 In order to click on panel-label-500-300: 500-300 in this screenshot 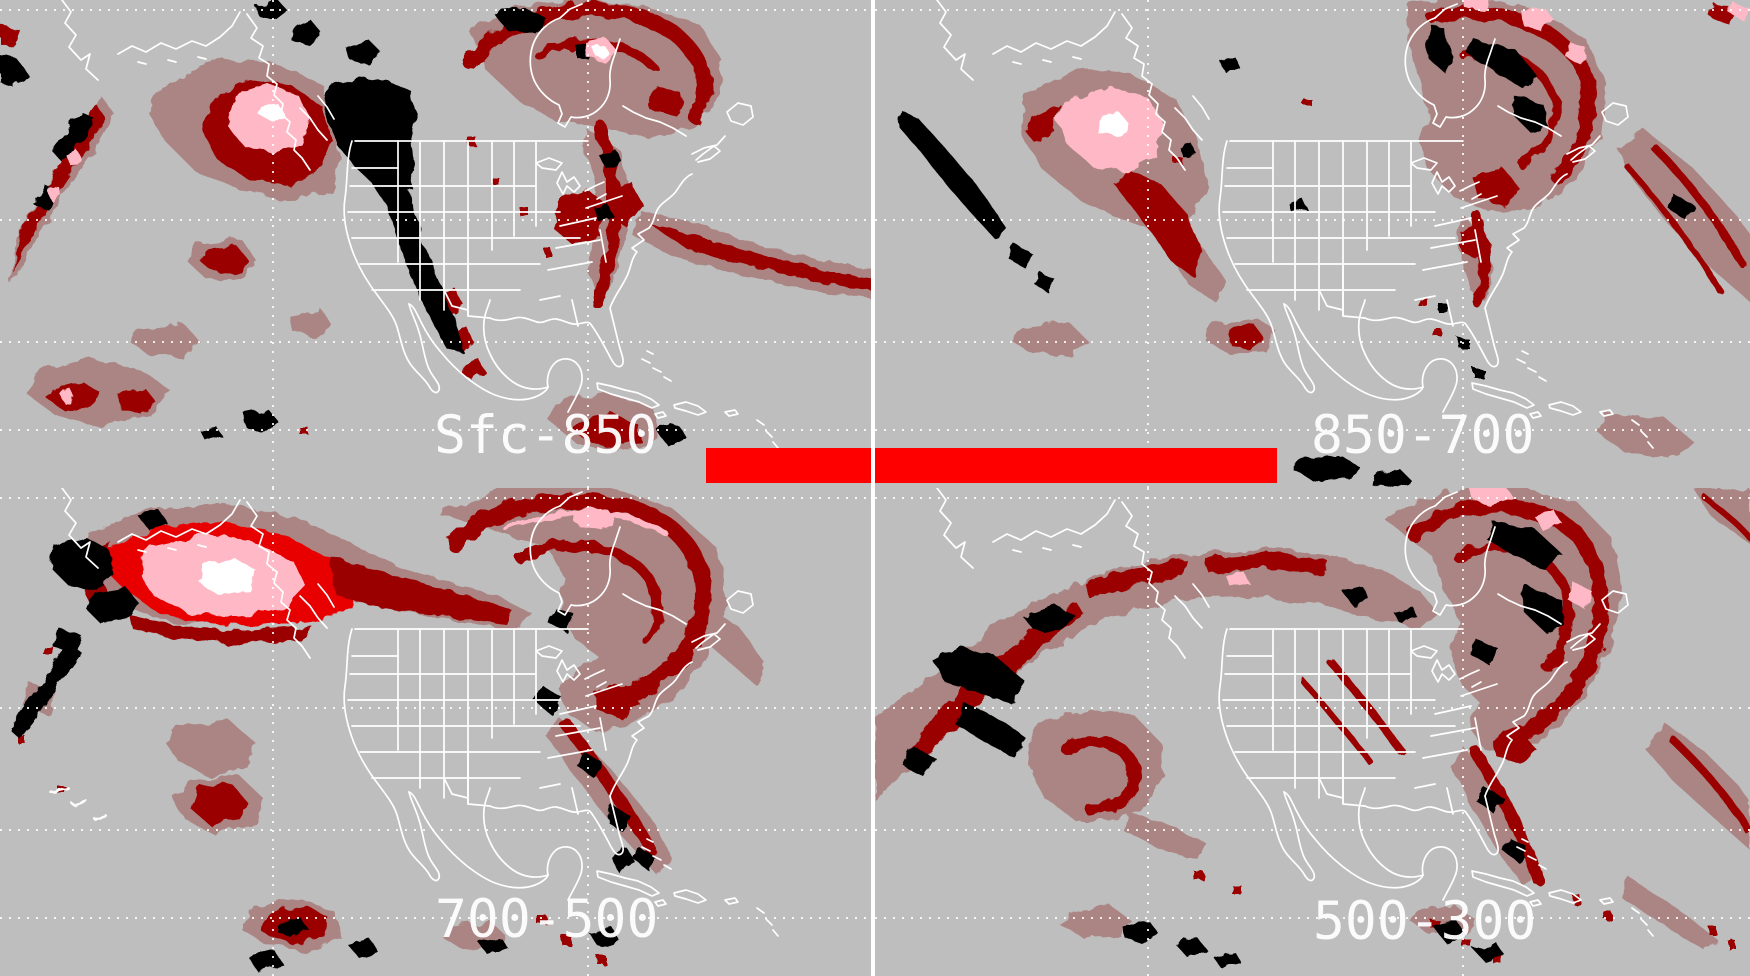, I will do `click(1425, 921)`.